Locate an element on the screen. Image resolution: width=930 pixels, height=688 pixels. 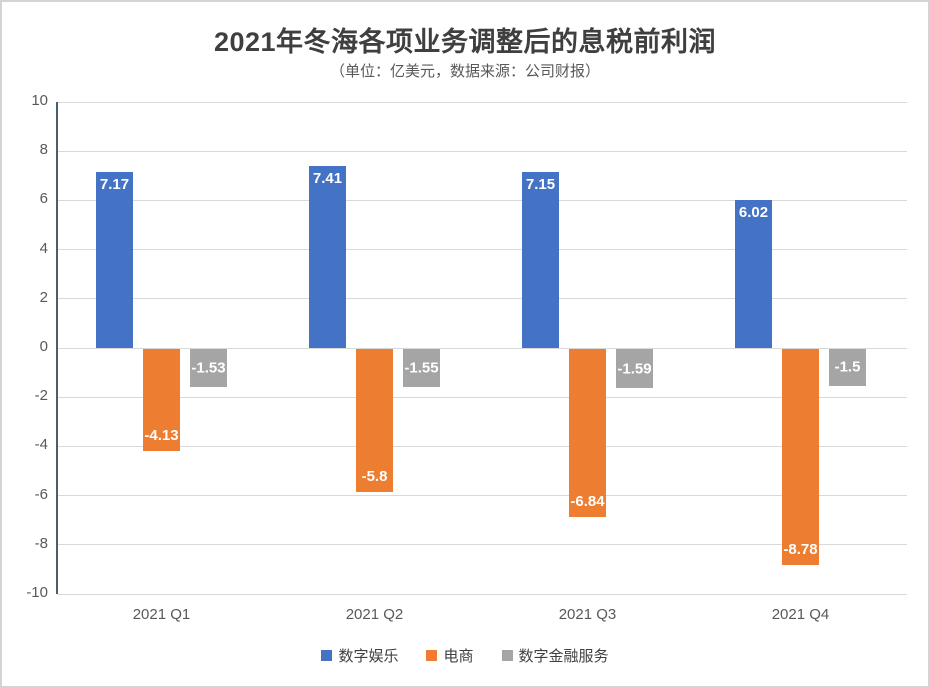
legend-item: 数字娱乐 is located at coordinates (359, 655).